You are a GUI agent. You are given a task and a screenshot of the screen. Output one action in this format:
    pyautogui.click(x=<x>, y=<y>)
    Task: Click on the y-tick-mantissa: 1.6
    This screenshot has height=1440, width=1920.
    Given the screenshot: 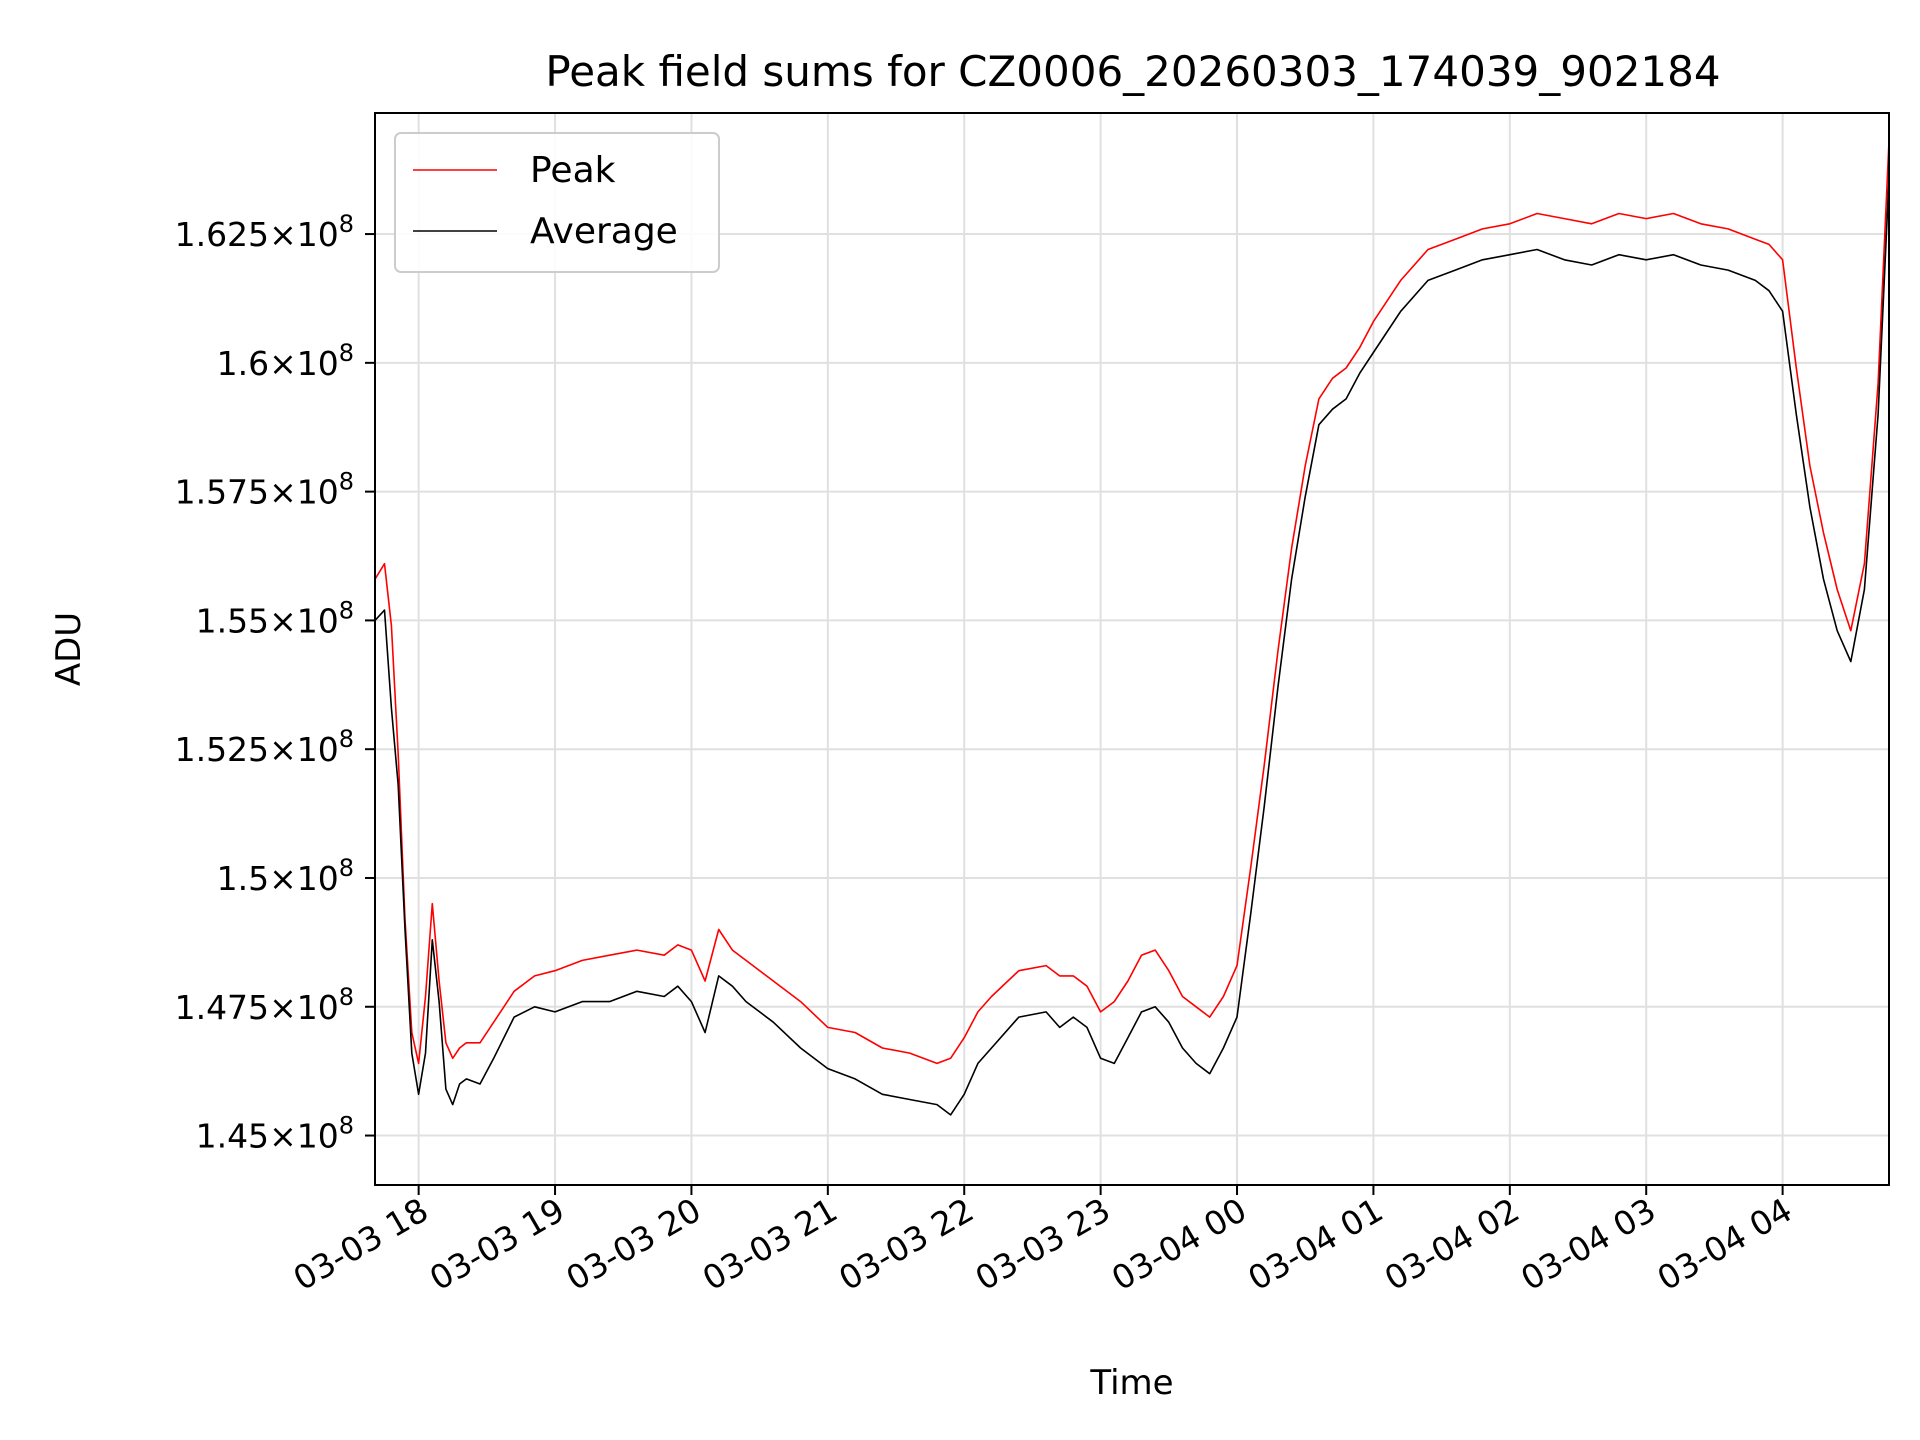 What is the action you would take?
    pyautogui.click(x=243, y=363)
    